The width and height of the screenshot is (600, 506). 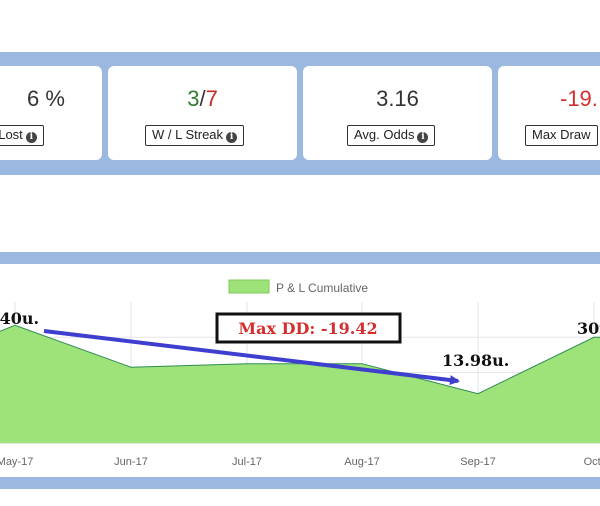 I want to click on x-tick-label: Oct-, so click(x=592, y=462).